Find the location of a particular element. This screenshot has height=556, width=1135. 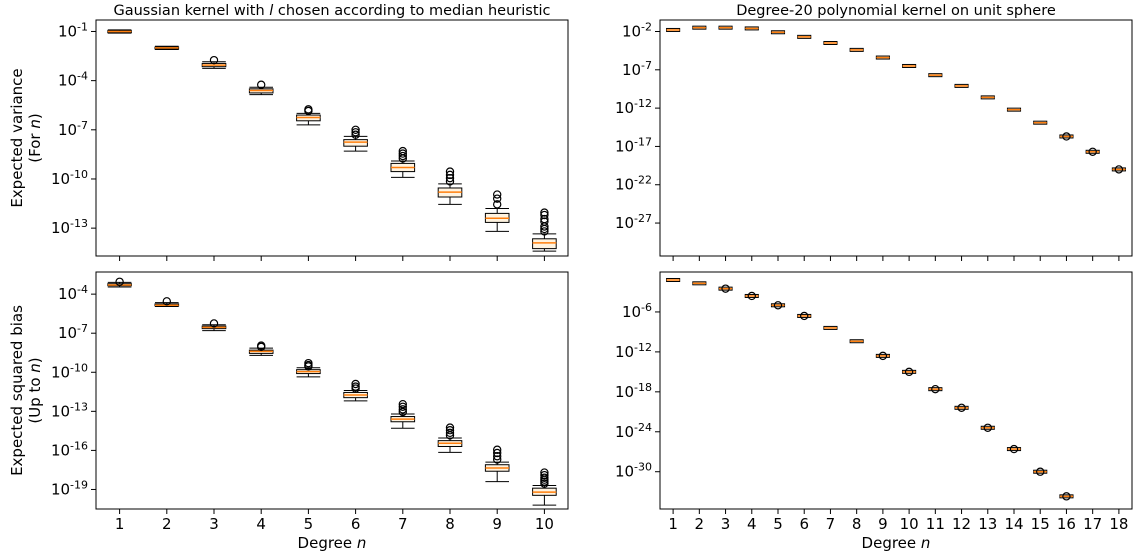

xtick-label: 13 is located at coordinates (987, 524).